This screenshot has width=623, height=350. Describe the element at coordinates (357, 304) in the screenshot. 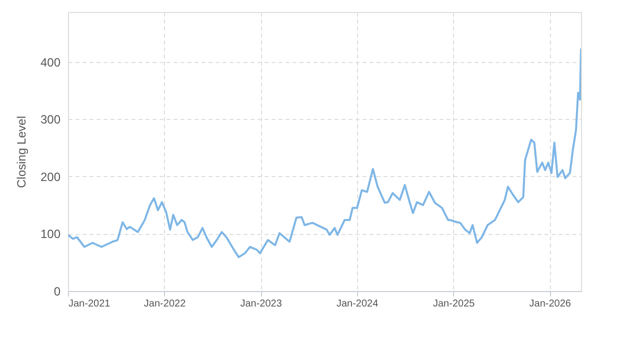

I see `x-tick-label: Jan-2024` at that location.